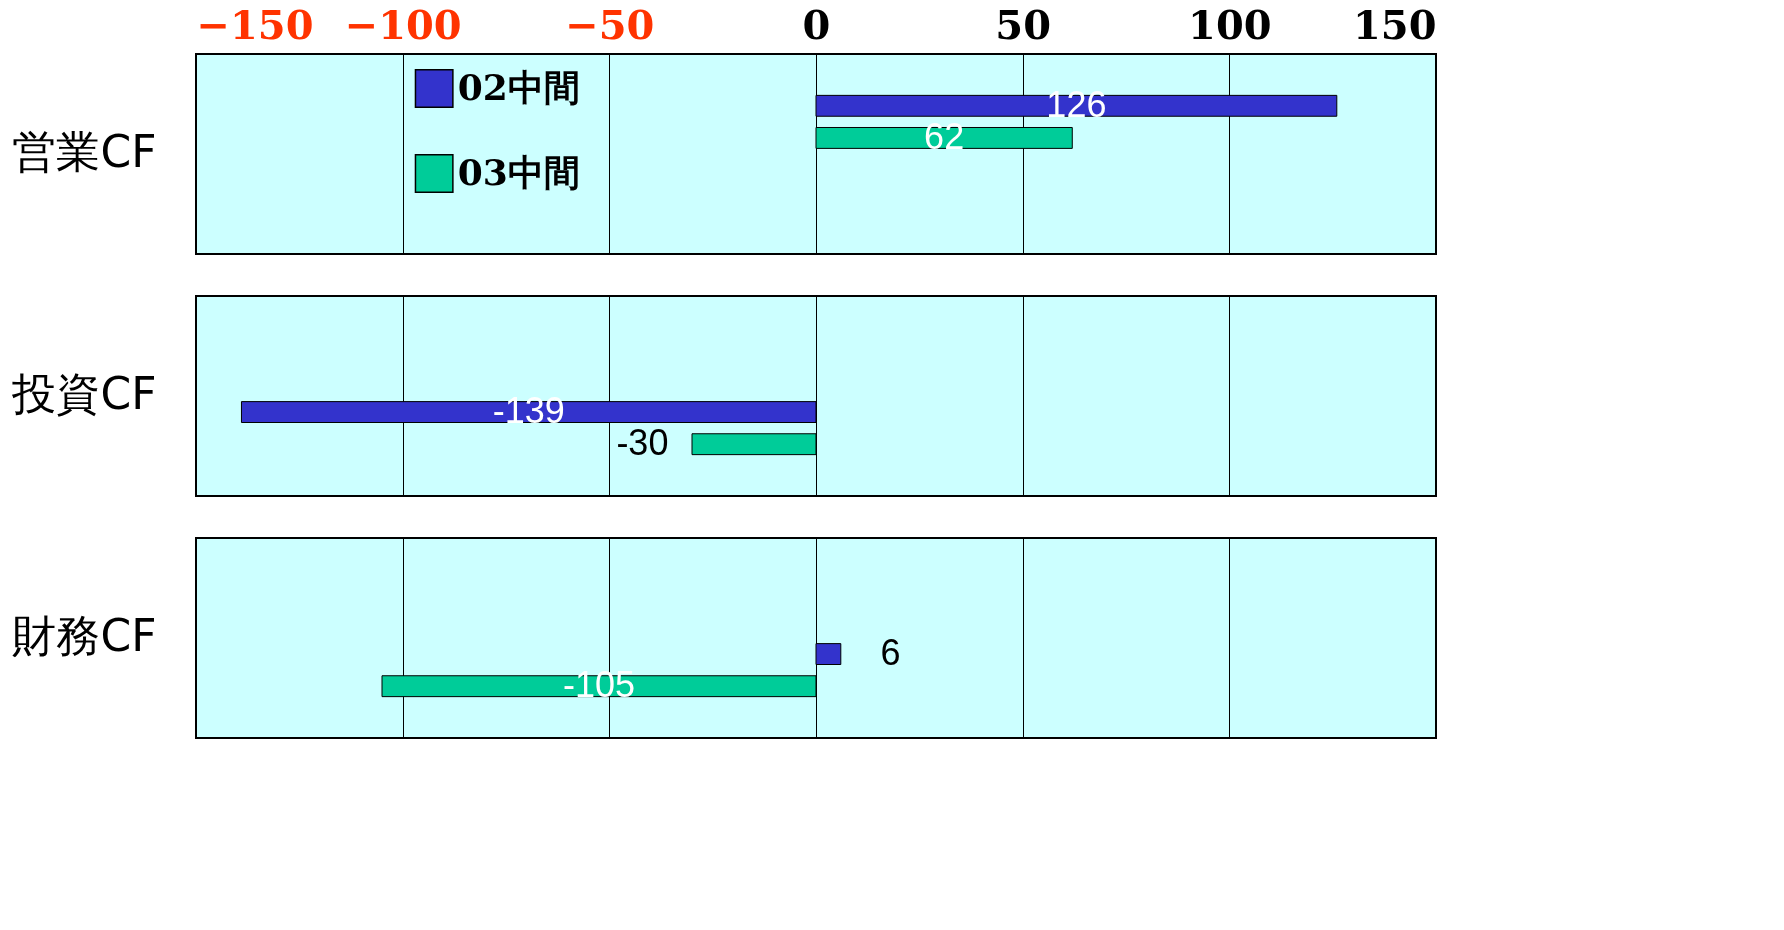 This screenshot has height=930, width=1784. I want to click on y-tick-label: 財務CF, so click(84, 635).